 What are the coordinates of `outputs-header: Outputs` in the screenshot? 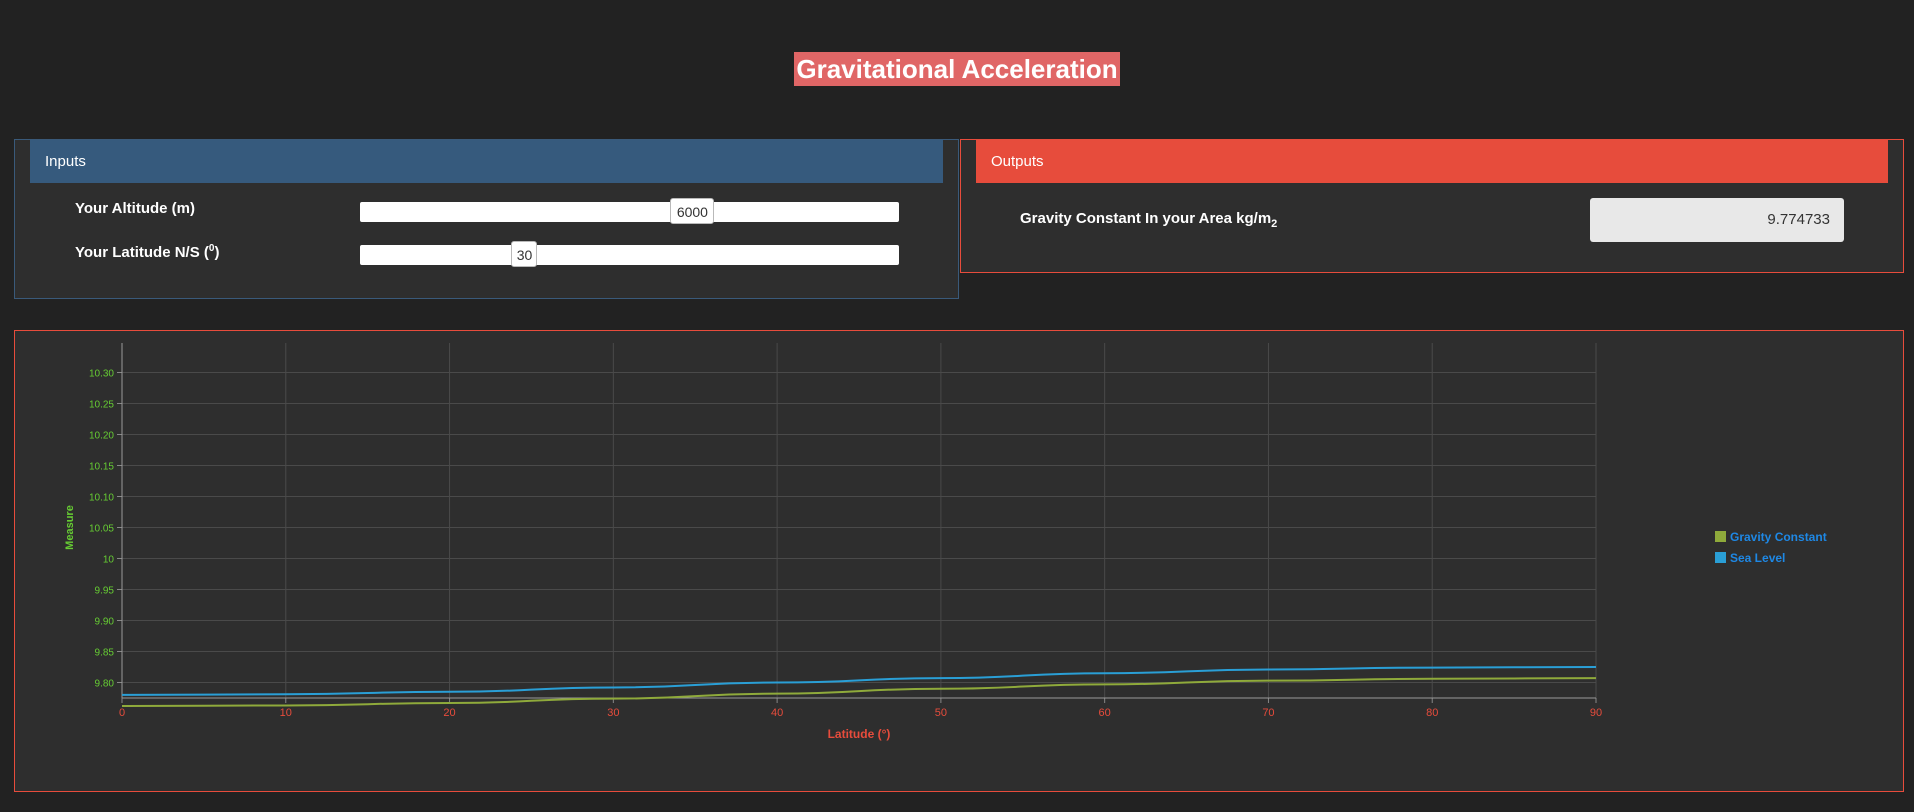 It's located at (1432, 161).